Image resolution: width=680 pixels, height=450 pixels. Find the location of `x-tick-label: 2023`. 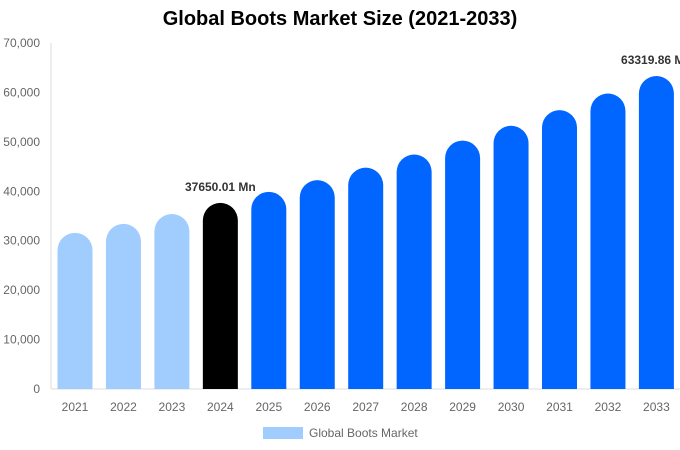

x-tick-label: 2023 is located at coordinates (172, 407).